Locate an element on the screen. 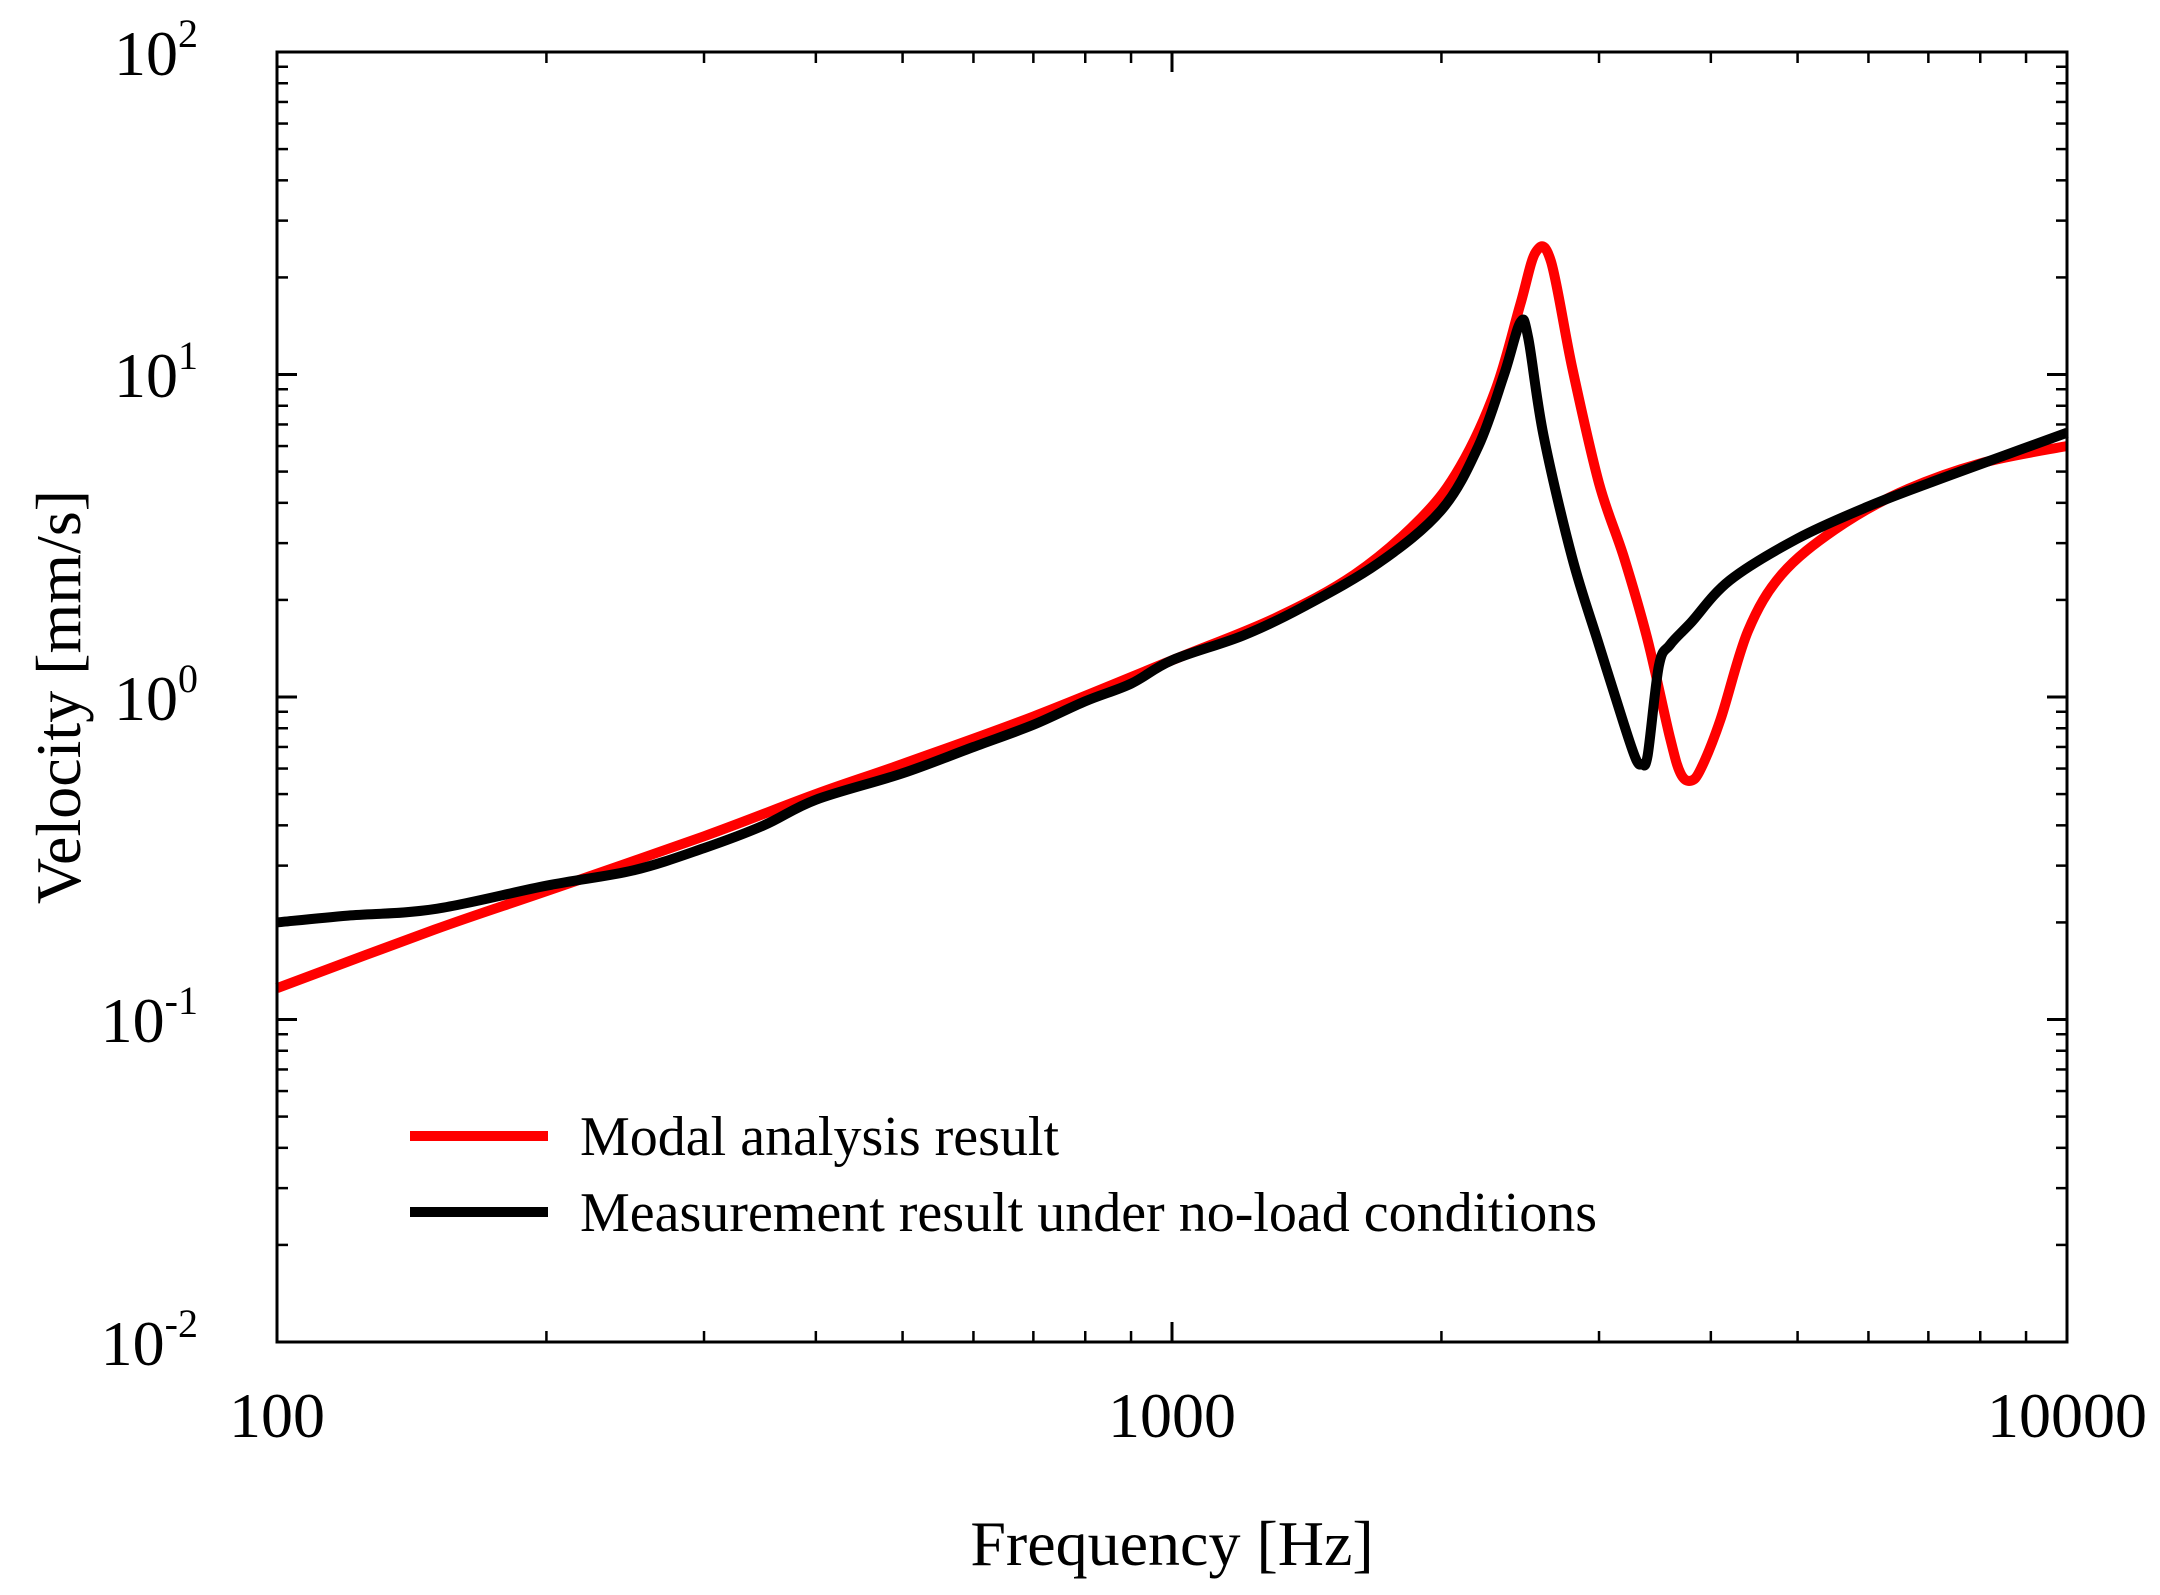  y-tick-exponent: 1 is located at coordinates (188, 355).